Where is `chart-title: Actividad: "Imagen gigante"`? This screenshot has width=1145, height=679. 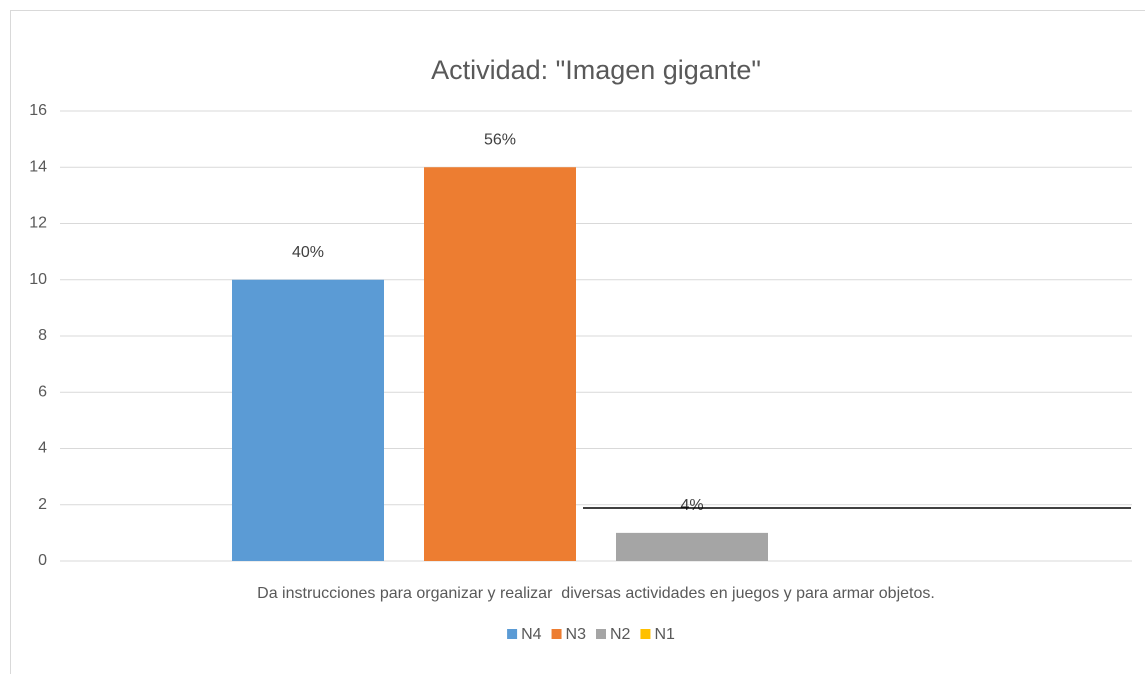
chart-title: Actividad: "Imagen gigante" is located at coordinates (596, 70).